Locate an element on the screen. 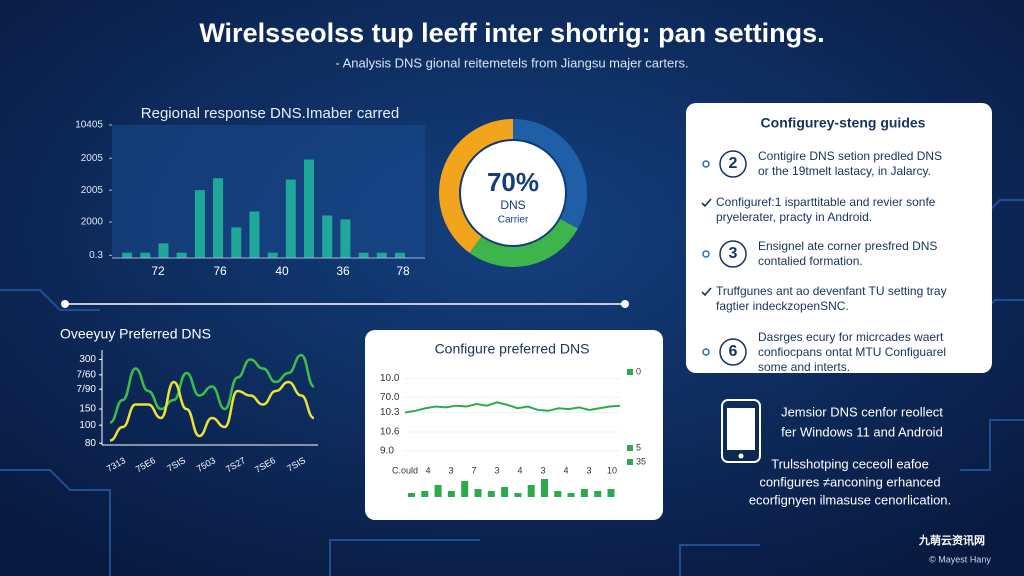 This screenshot has height=576, width=1024. step-text: Ensignel ate corner presfred DNS is located at coordinates (847, 246).